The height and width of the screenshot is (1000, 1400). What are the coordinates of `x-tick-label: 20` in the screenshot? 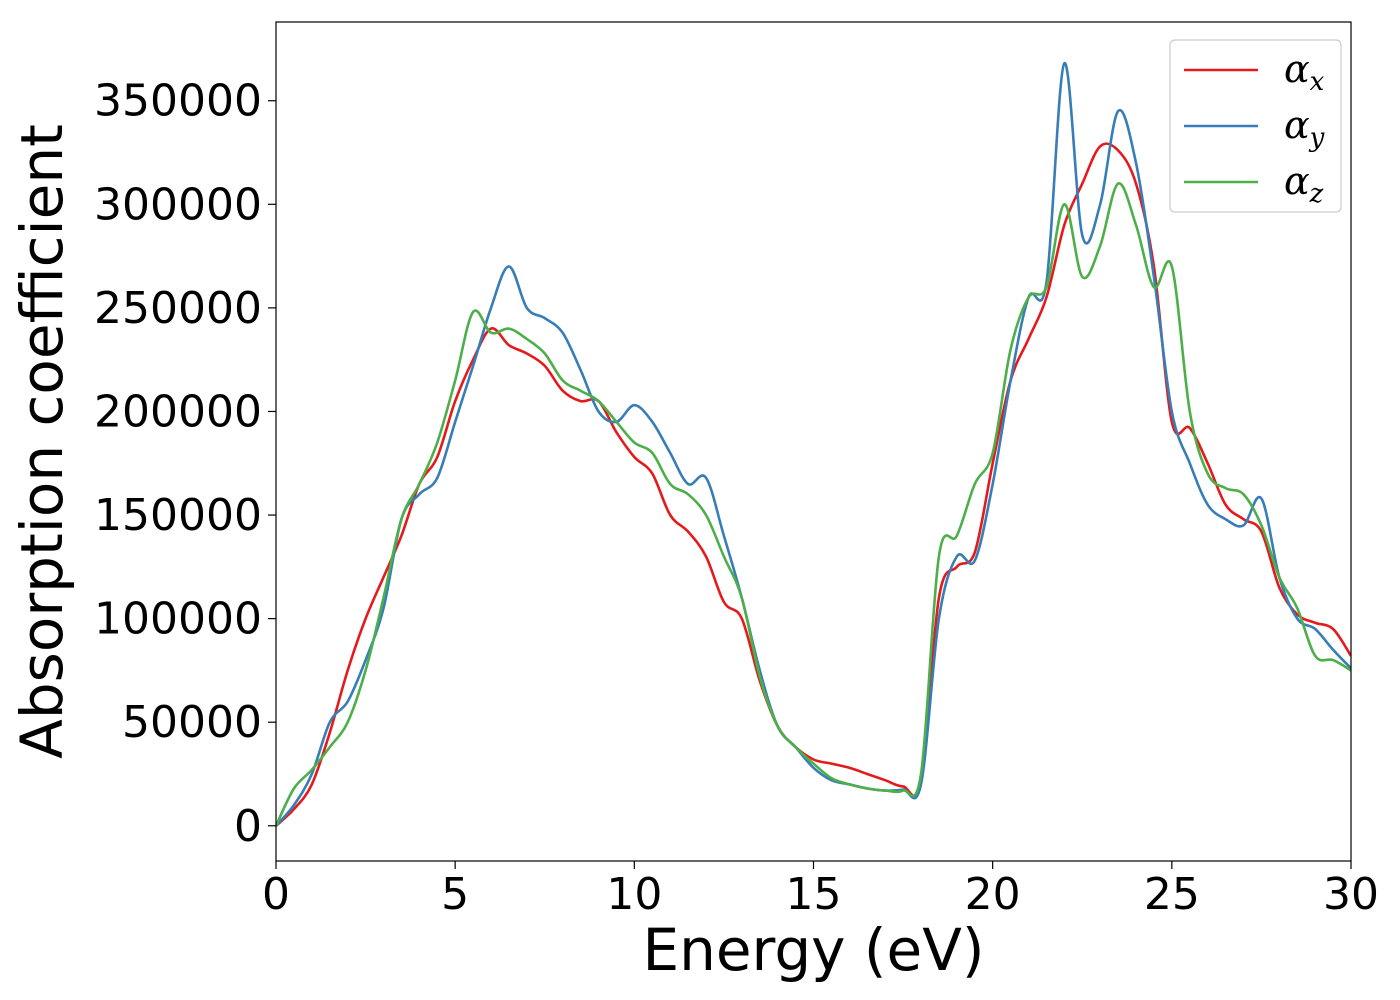 It's located at (993, 894).